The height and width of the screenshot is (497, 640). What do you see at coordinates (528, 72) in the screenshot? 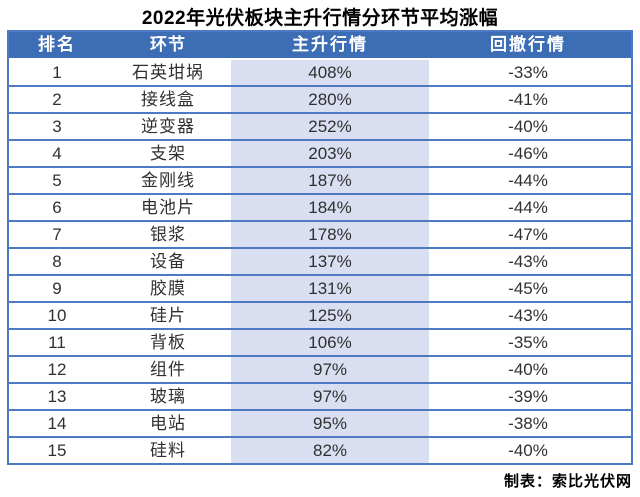
I see `cell-pullback: -33%` at bounding box center [528, 72].